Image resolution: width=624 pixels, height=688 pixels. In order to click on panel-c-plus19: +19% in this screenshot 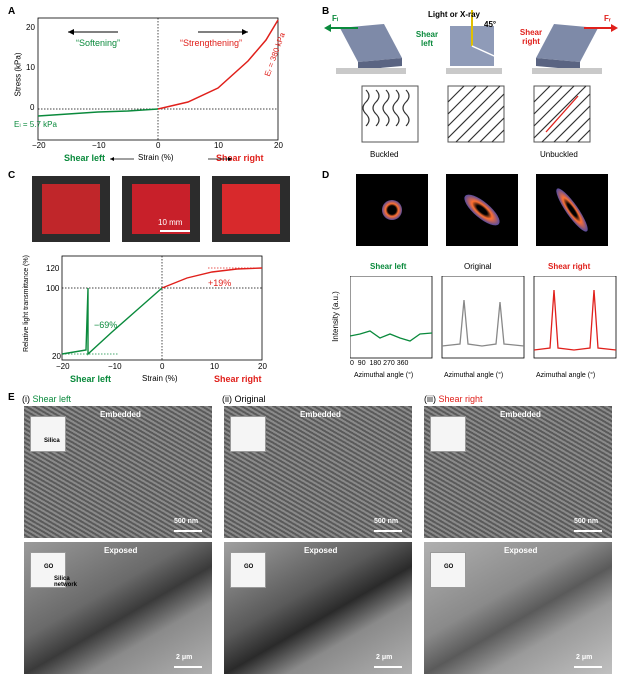, I will do `click(220, 283)`.